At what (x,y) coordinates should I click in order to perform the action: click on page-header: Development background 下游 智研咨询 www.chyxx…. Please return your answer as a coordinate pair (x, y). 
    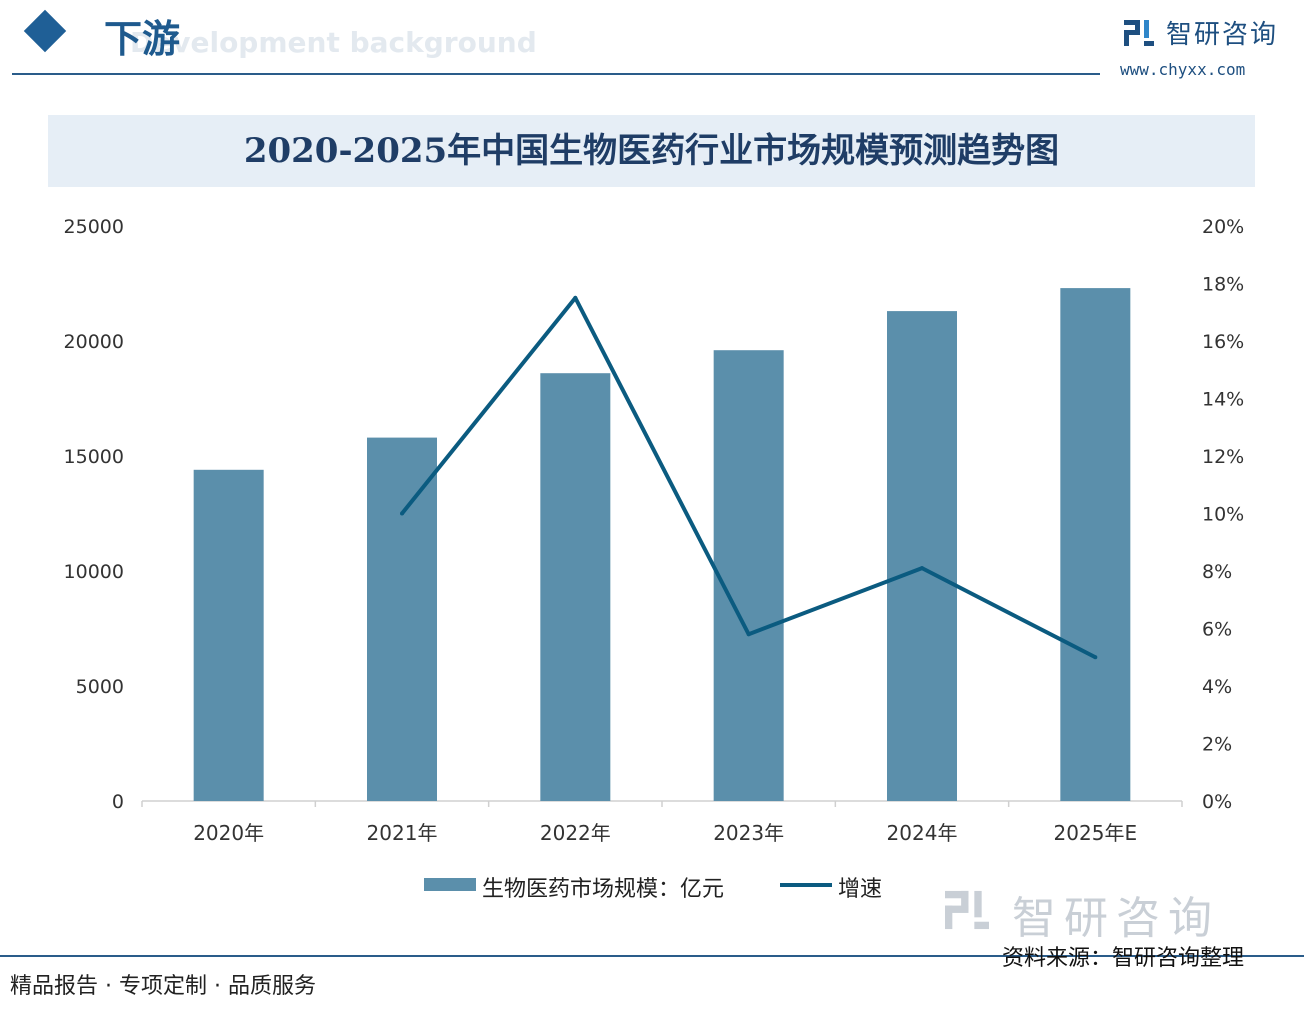
    Looking at the image, I should click on (652, 40).